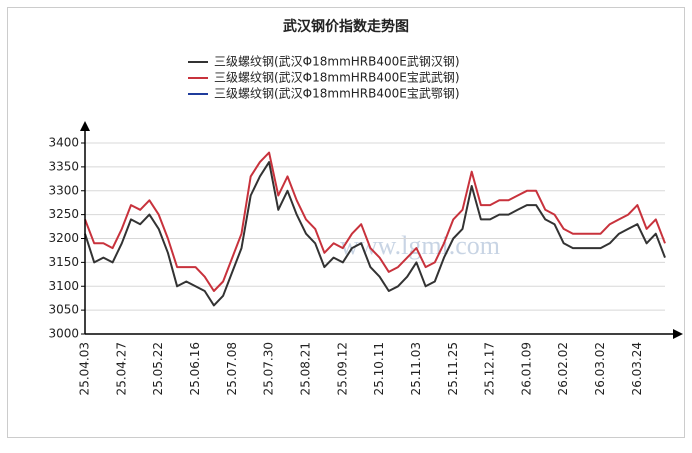  I want to click on x-tick-label: 25.07.30, so click(269, 368).